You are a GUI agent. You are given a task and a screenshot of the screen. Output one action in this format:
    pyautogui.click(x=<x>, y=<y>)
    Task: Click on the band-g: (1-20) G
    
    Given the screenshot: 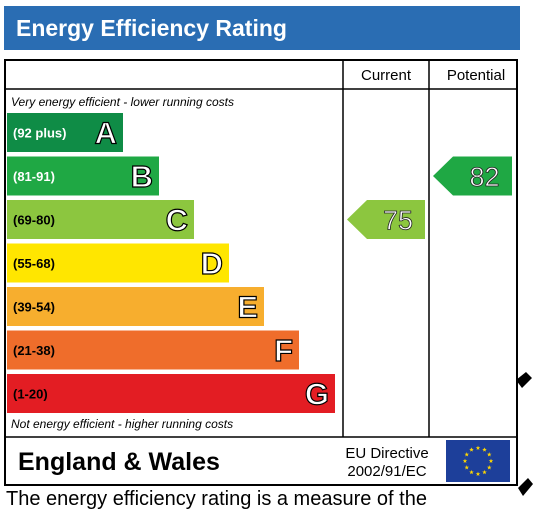 What is the action you would take?
    pyautogui.click(x=171, y=393)
    